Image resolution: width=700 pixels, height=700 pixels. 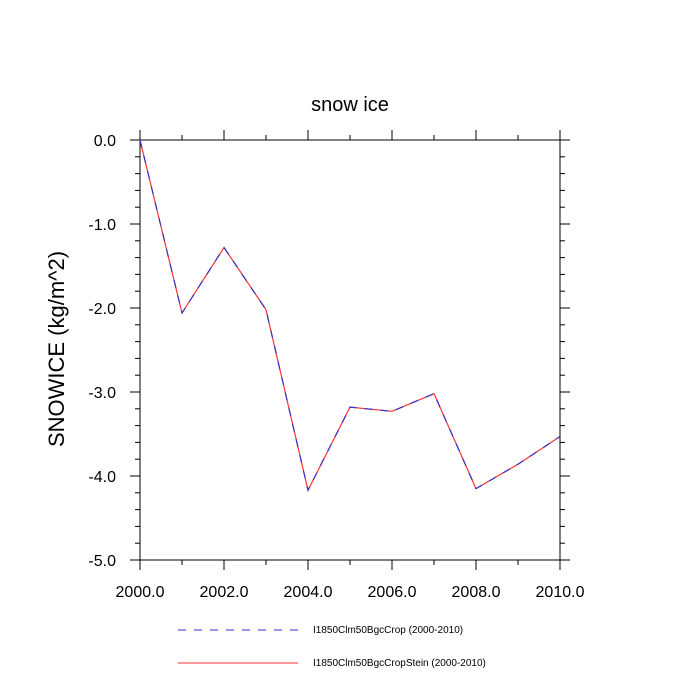 What do you see at coordinates (102, 309) in the screenshot?
I see `y-tick-label: -2.0` at bounding box center [102, 309].